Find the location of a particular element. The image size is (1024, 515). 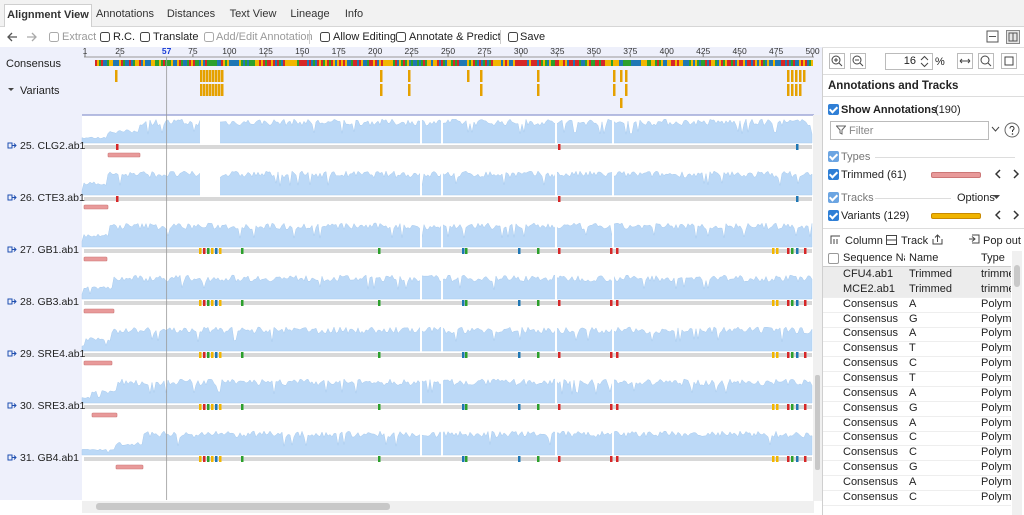

spinner is located at coordinates (924, 61).